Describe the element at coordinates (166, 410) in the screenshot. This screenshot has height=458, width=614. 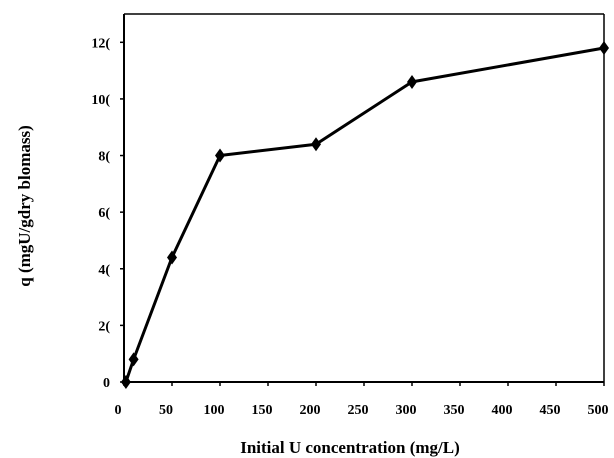
I see `x-tick-label: 50` at that location.